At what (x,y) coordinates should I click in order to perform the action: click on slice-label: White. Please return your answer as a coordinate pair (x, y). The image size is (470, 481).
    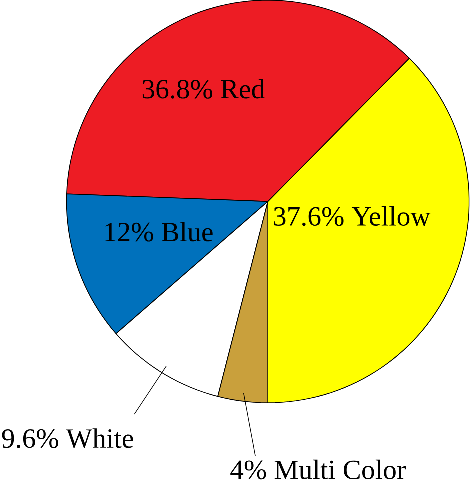
    Looking at the image, I should click on (100, 438).